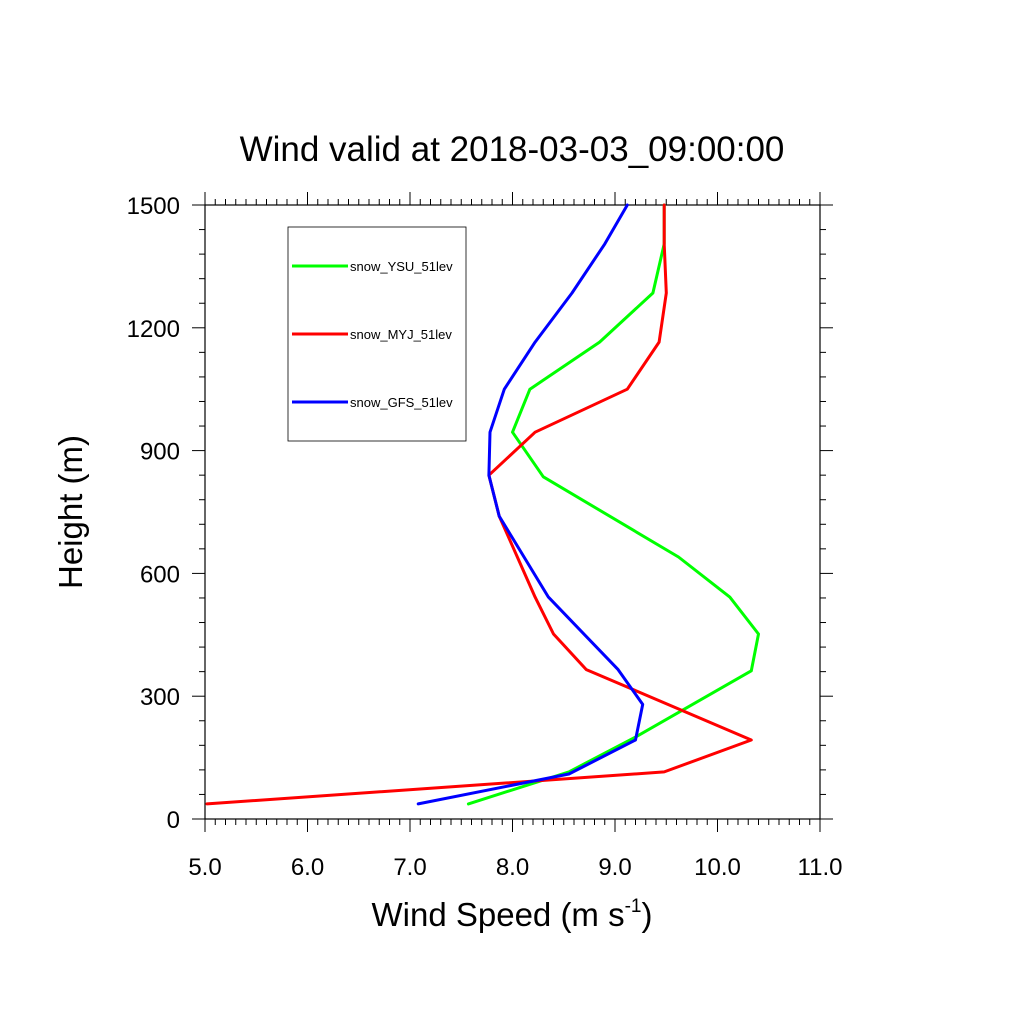  Describe the element at coordinates (512, 867) in the screenshot. I see `x-tick-label: 8.0` at that location.